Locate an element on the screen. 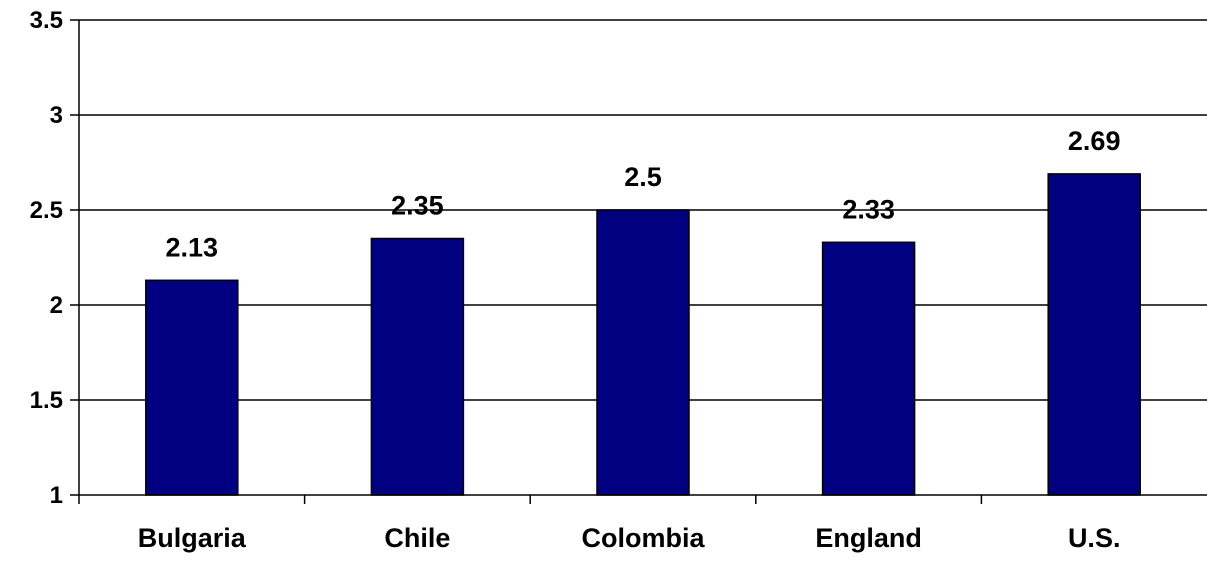  x-tick-label: England is located at coordinates (868, 538).